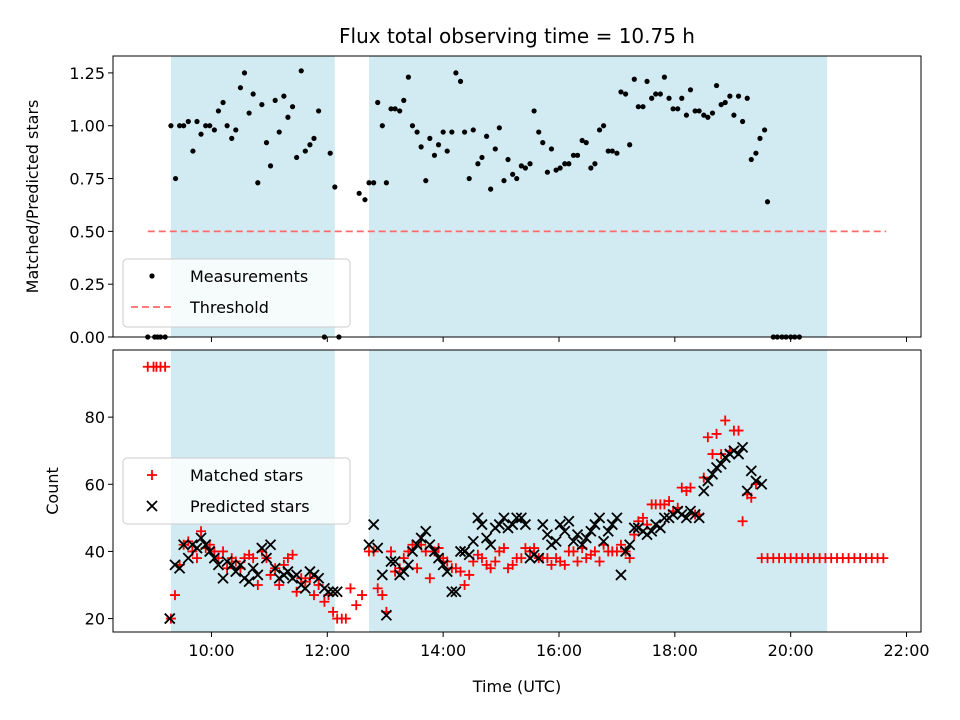 The height and width of the screenshot is (720, 960). I want to click on legend-label-measurements: Measurements, so click(249, 276).